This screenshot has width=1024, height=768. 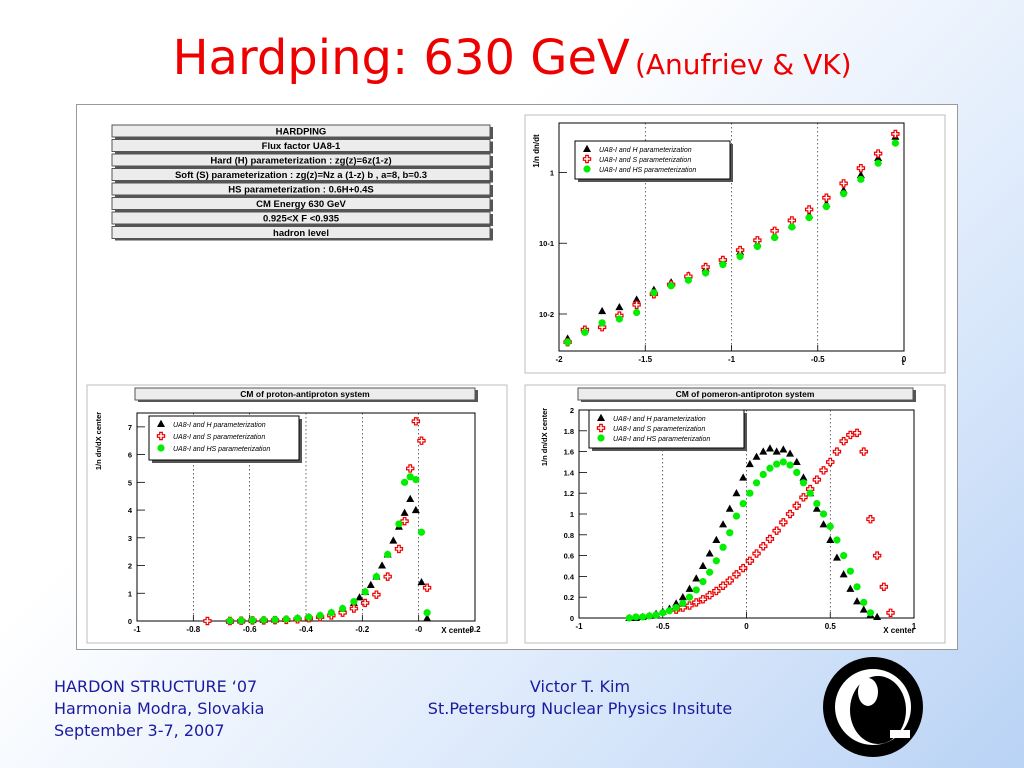 I want to click on info-box-label: hadron level, so click(x=301, y=233).